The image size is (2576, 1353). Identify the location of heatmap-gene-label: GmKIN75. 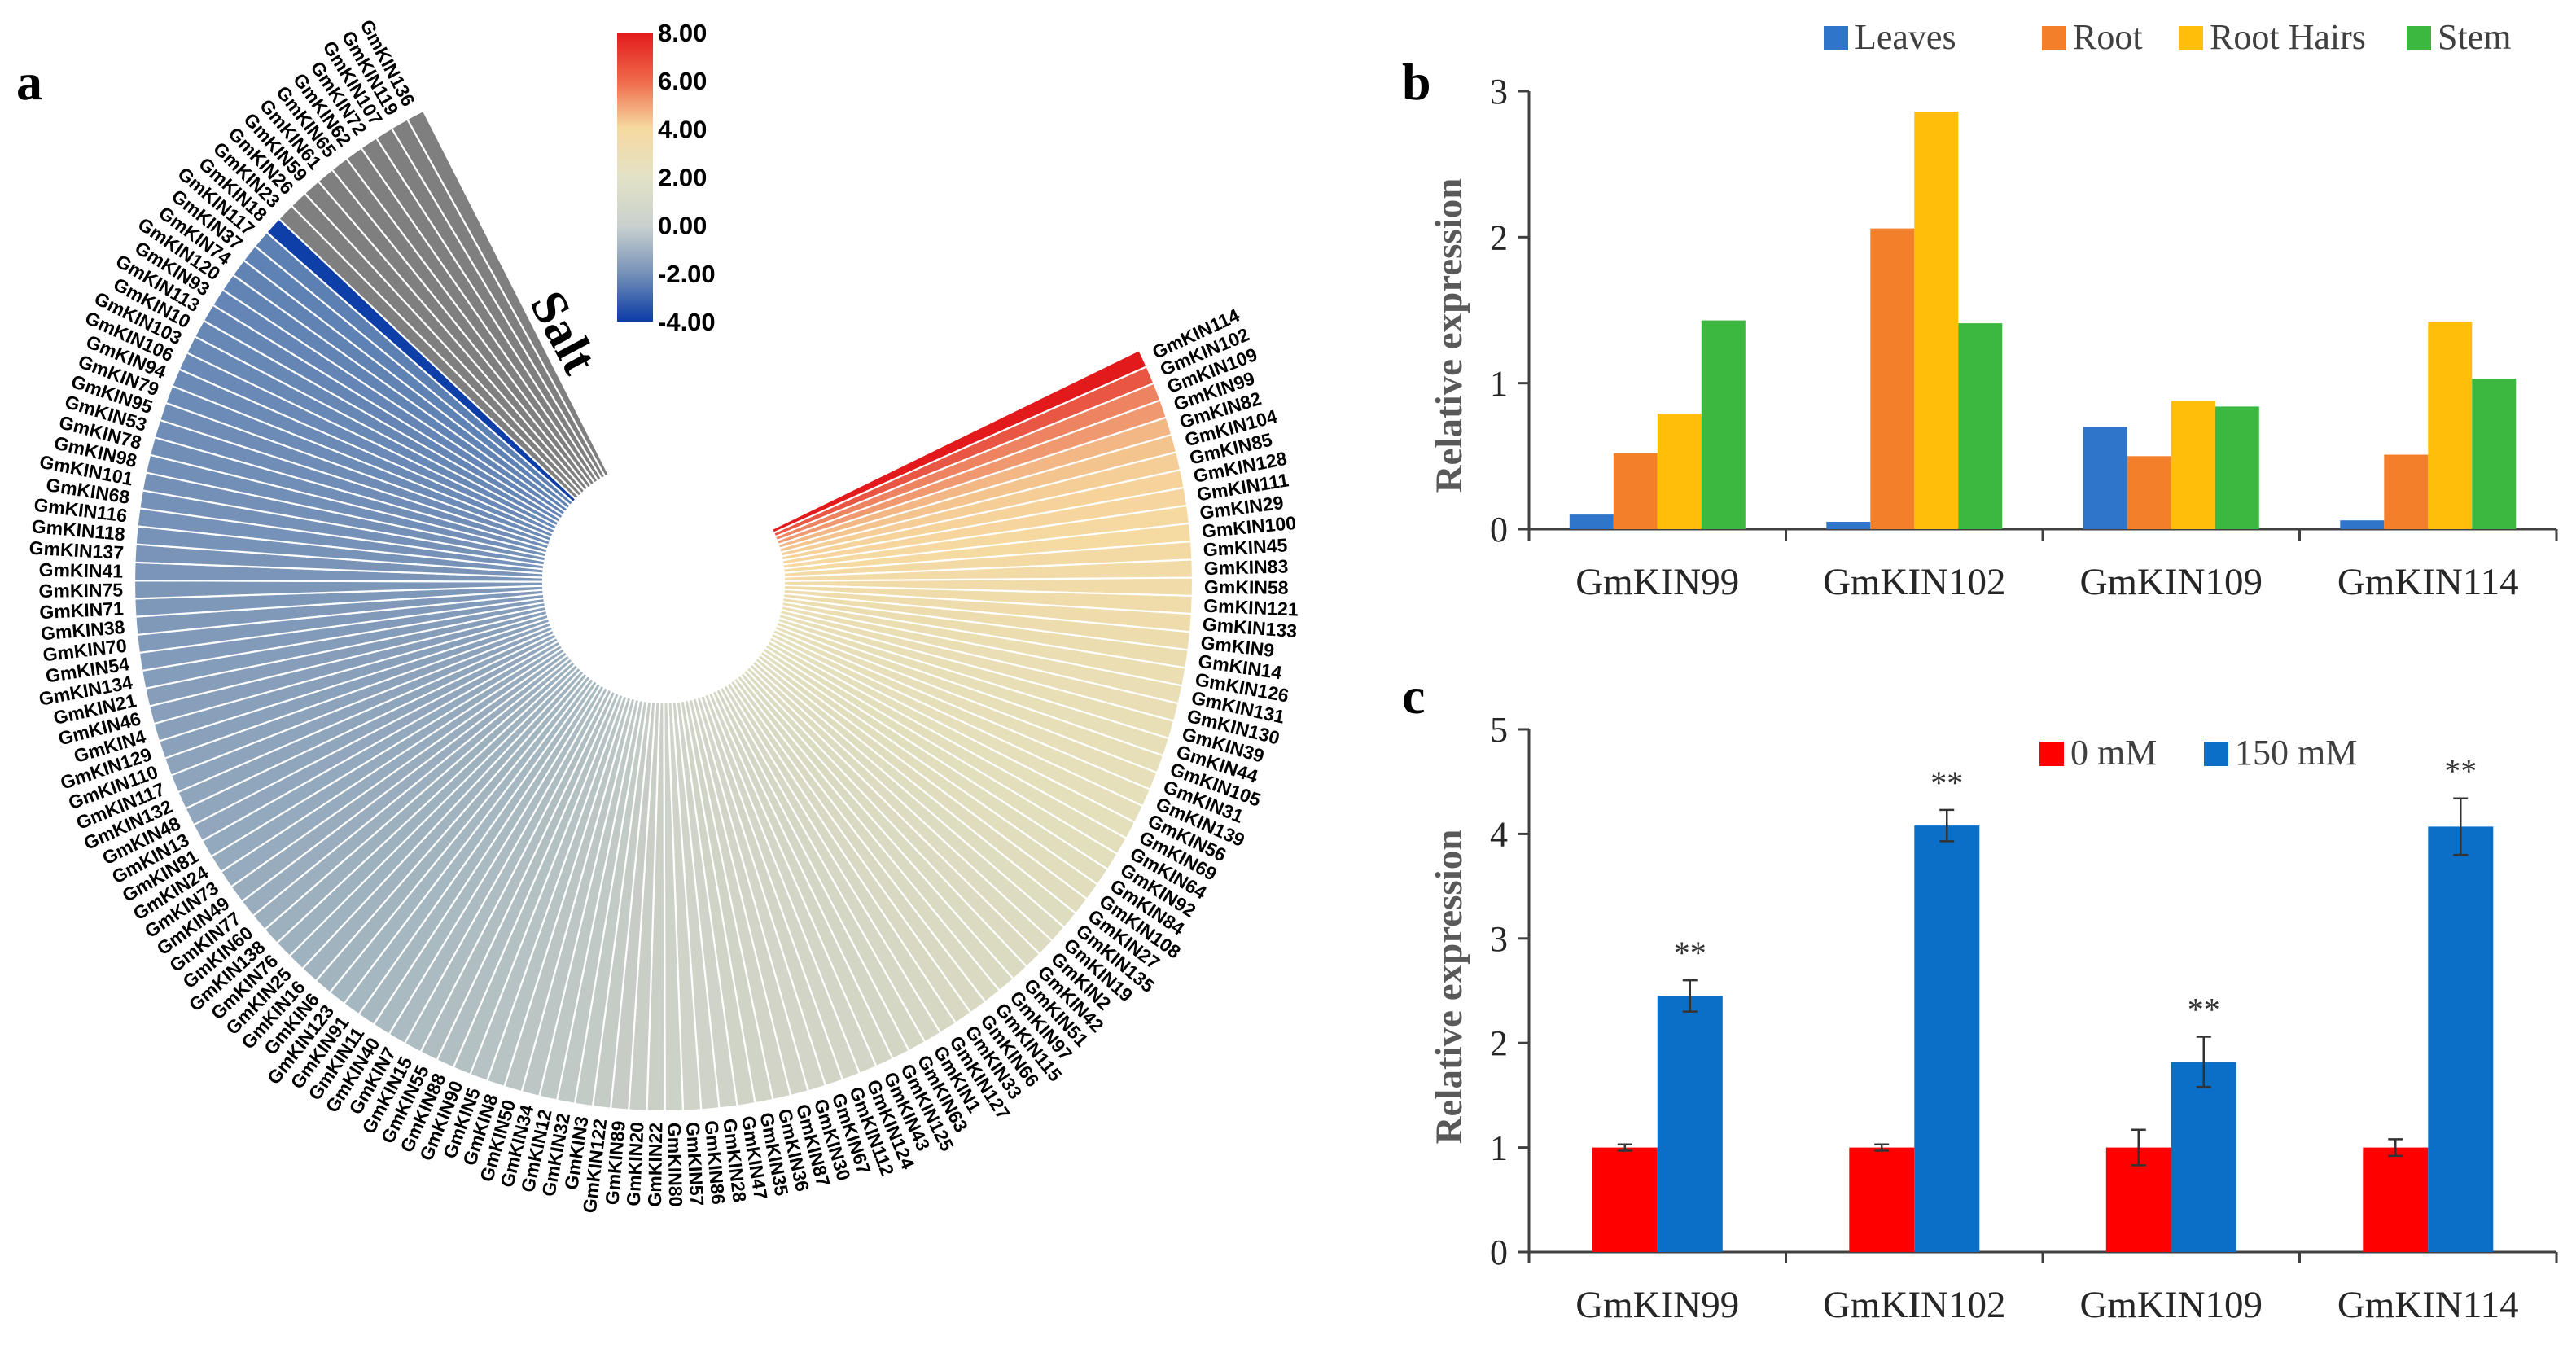
(80, 590).